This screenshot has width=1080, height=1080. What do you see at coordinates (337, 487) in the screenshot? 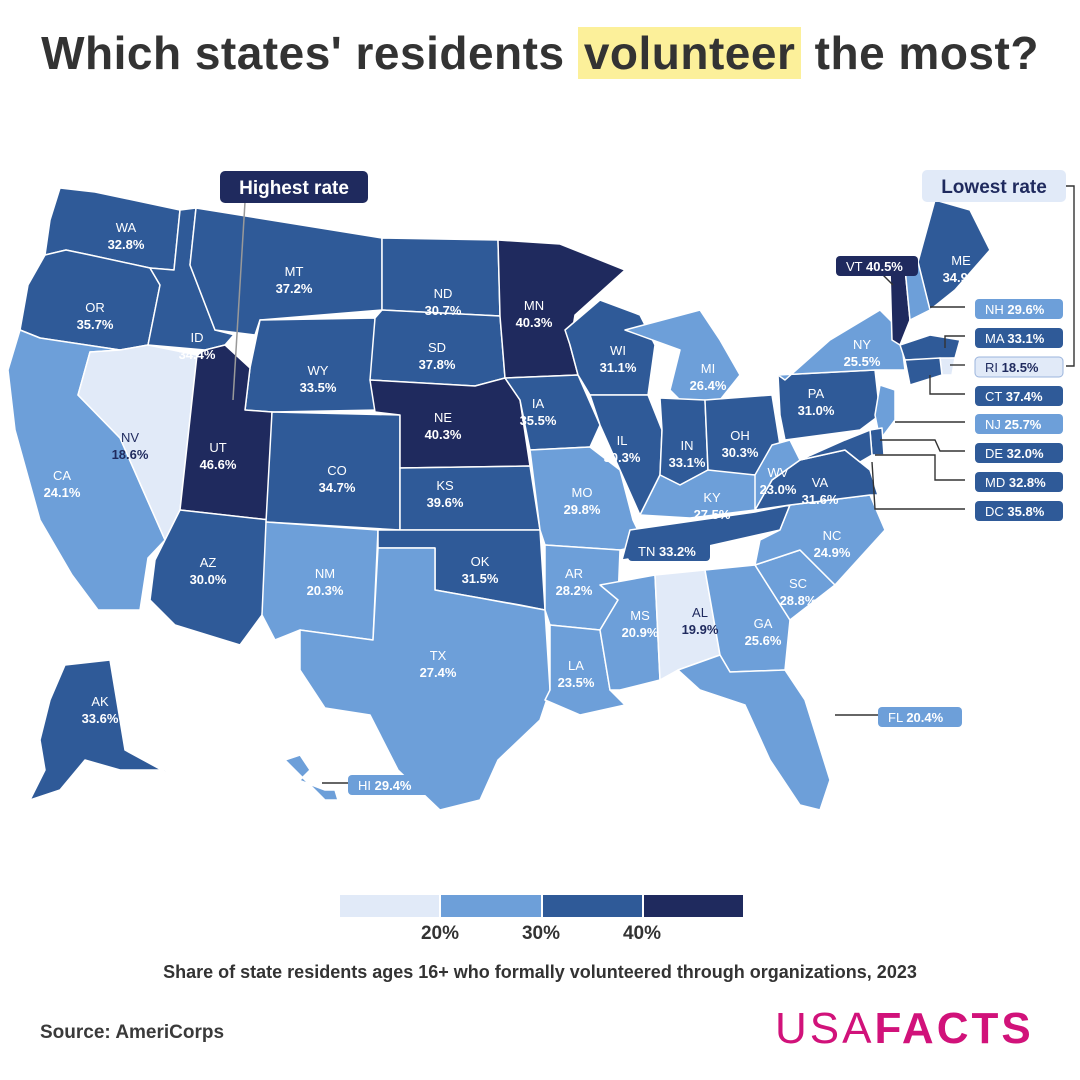
I see `state-value-co: 34.7%` at bounding box center [337, 487].